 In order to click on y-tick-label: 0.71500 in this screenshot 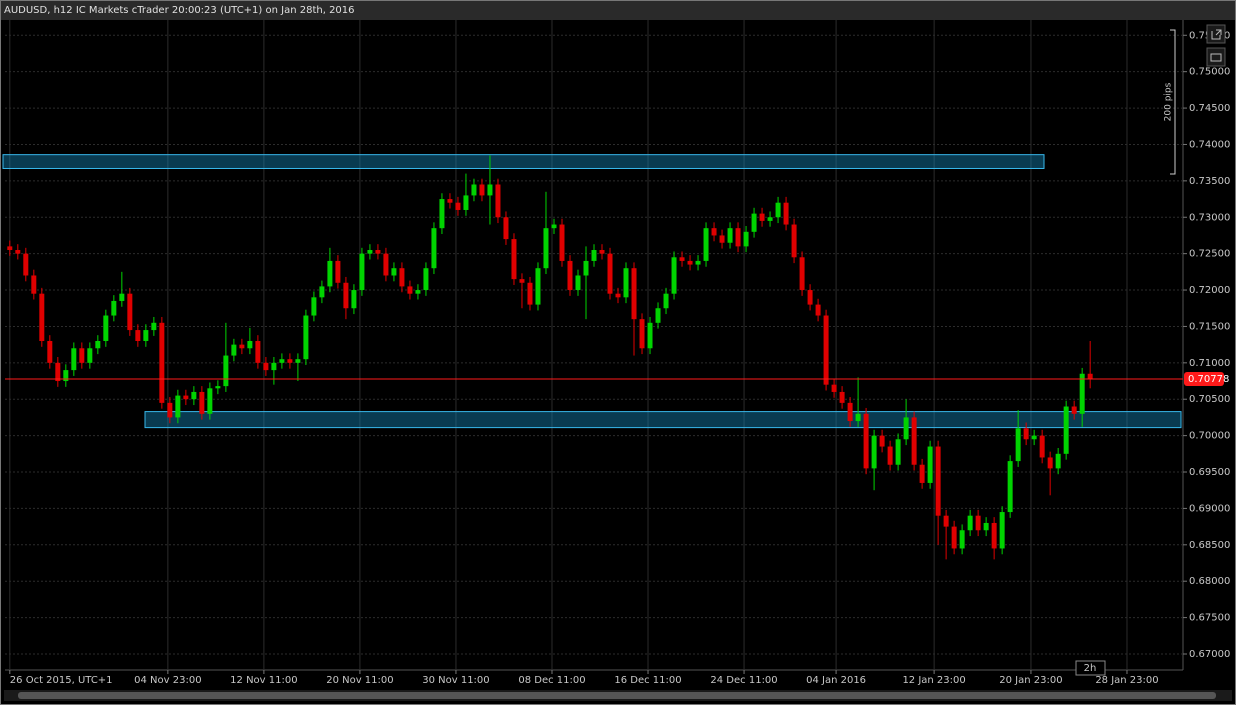, I will do `click(1209, 326)`.